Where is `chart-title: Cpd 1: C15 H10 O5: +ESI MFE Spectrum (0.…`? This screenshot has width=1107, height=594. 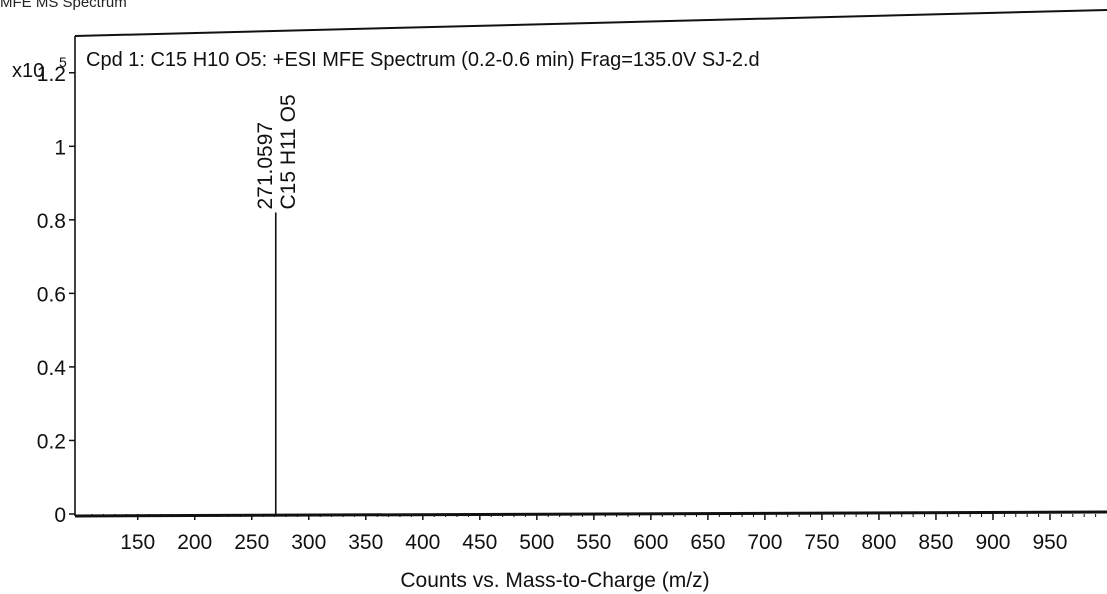 chart-title: Cpd 1: C15 H10 O5: +ESI MFE Spectrum (0.… is located at coordinates (423, 60).